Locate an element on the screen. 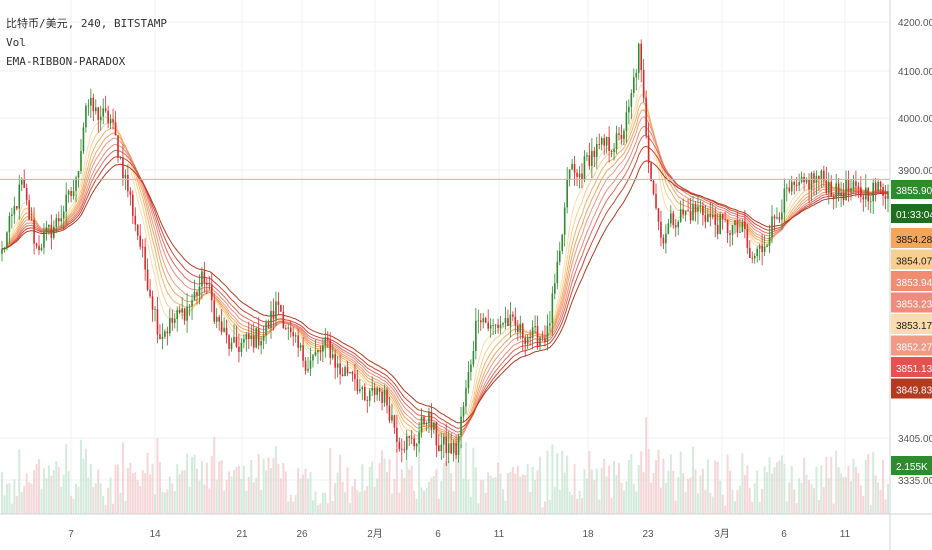  time-axis: 7 14 21 26 2月 6 11 18 23 3月 6 11 is located at coordinates (459, 534).